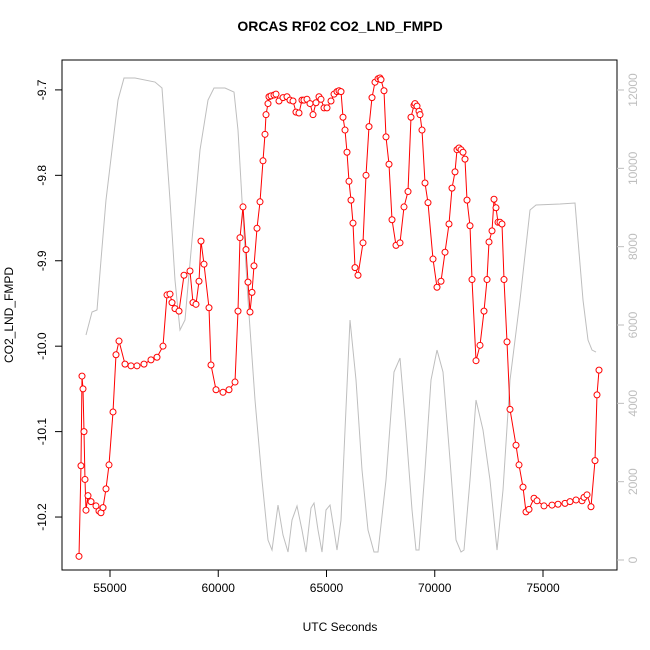  What do you see at coordinates (633, 403) in the screenshot?
I see `y2-tick-label: 4000` at bounding box center [633, 403].